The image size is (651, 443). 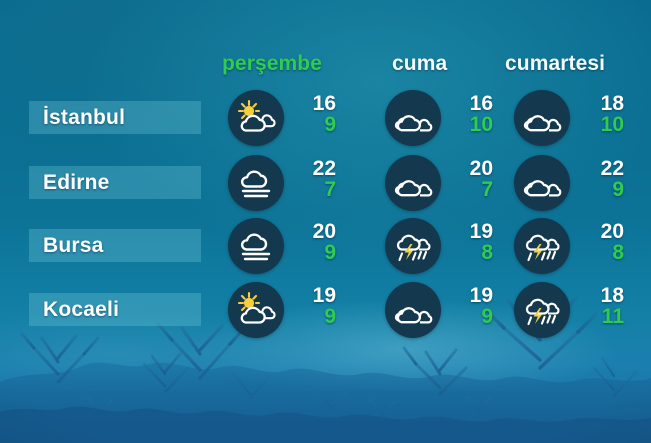 I want to click on temperature-pair: 18 11, so click(x=601, y=306).